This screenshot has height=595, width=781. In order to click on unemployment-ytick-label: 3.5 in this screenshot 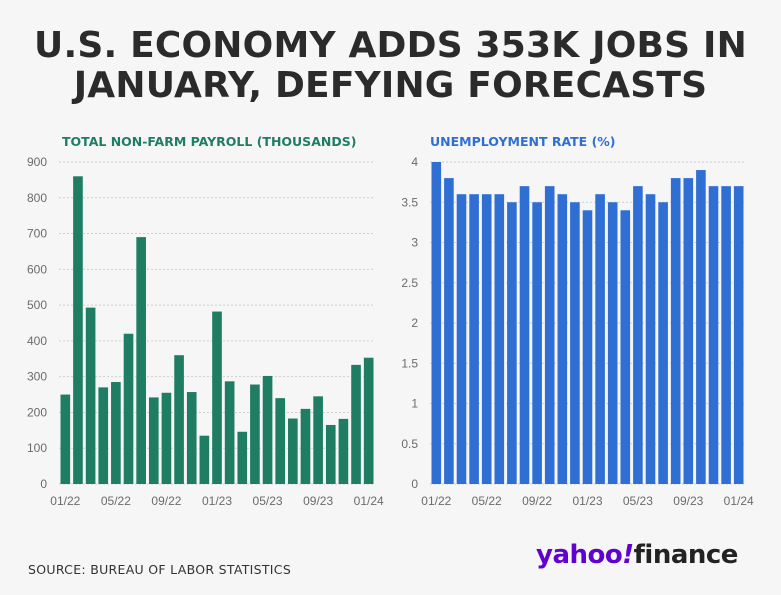, I will do `click(409, 202)`.